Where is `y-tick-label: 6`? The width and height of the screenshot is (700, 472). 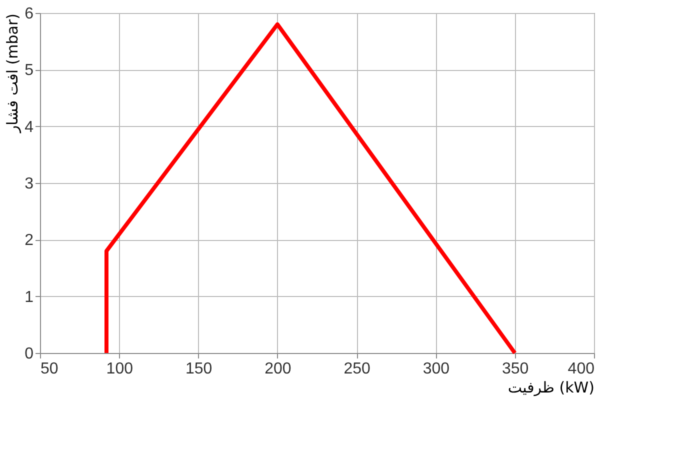
y-tick-label: 6 is located at coordinates (29, 14).